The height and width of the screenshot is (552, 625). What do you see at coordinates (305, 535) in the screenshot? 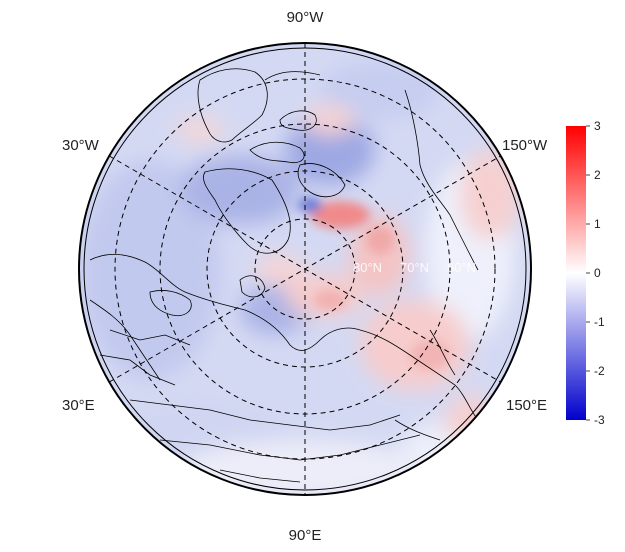
I see `lon-label-bottom: 90°E` at bounding box center [305, 535].